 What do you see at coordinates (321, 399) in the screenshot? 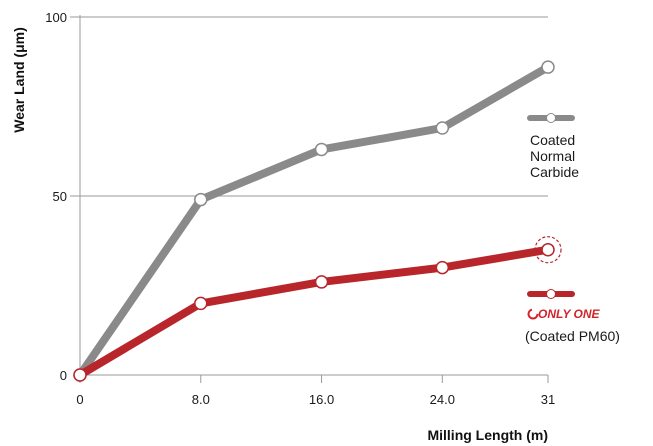
I see `x-tick-label-2: 16.0` at bounding box center [321, 399].